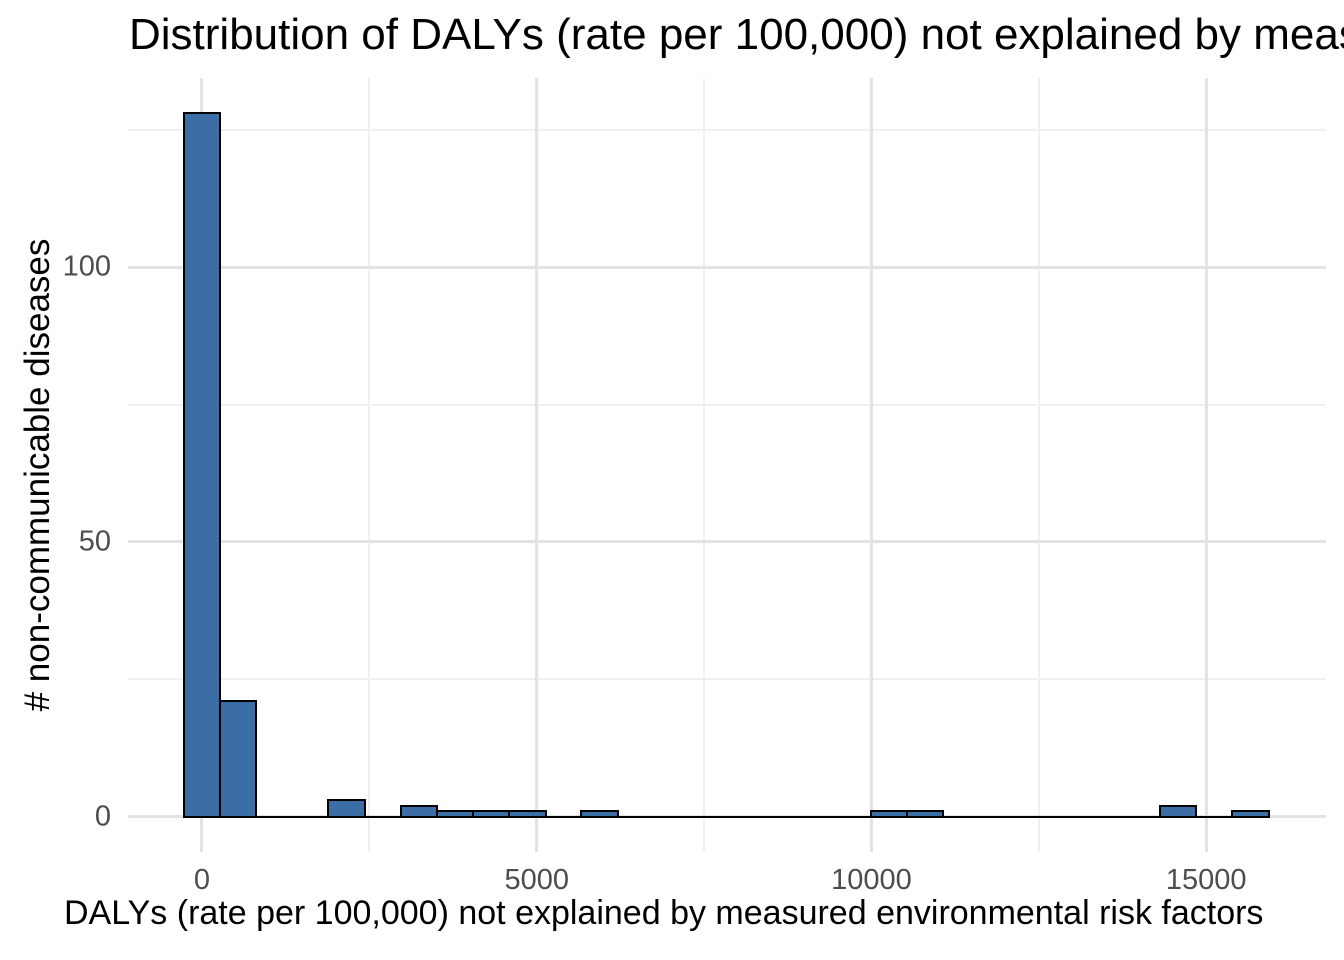 This screenshot has height=960, width=1344. What do you see at coordinates (202, 880) in the screenshot?
I see `x-tick-label: 0` at bounding box center [202, 880].